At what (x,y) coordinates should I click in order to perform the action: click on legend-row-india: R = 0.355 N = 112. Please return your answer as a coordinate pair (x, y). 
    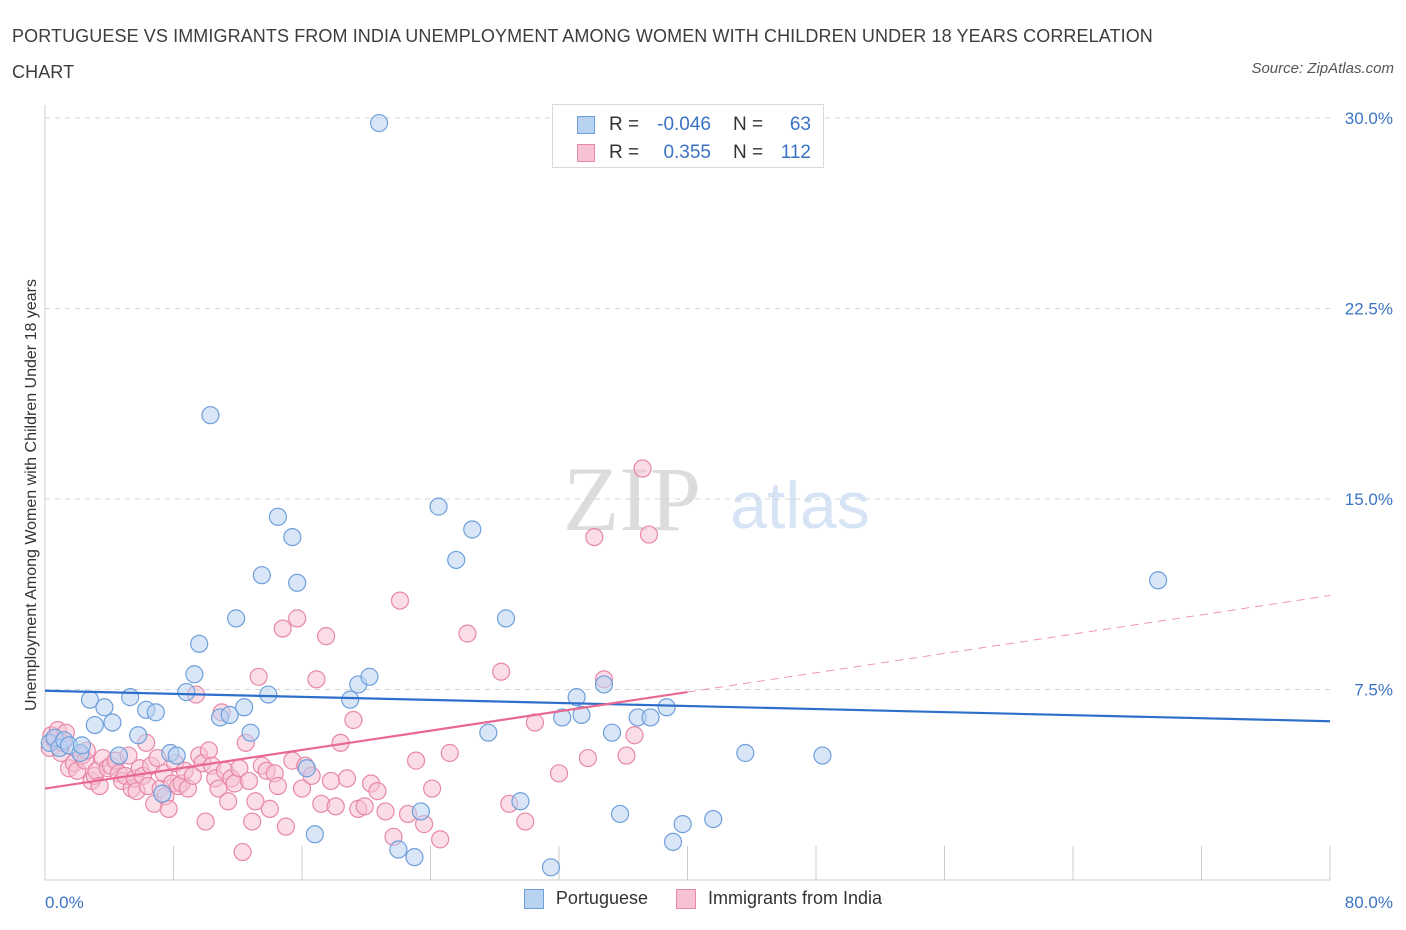
    Looking at the image, I should click on (694, 153).